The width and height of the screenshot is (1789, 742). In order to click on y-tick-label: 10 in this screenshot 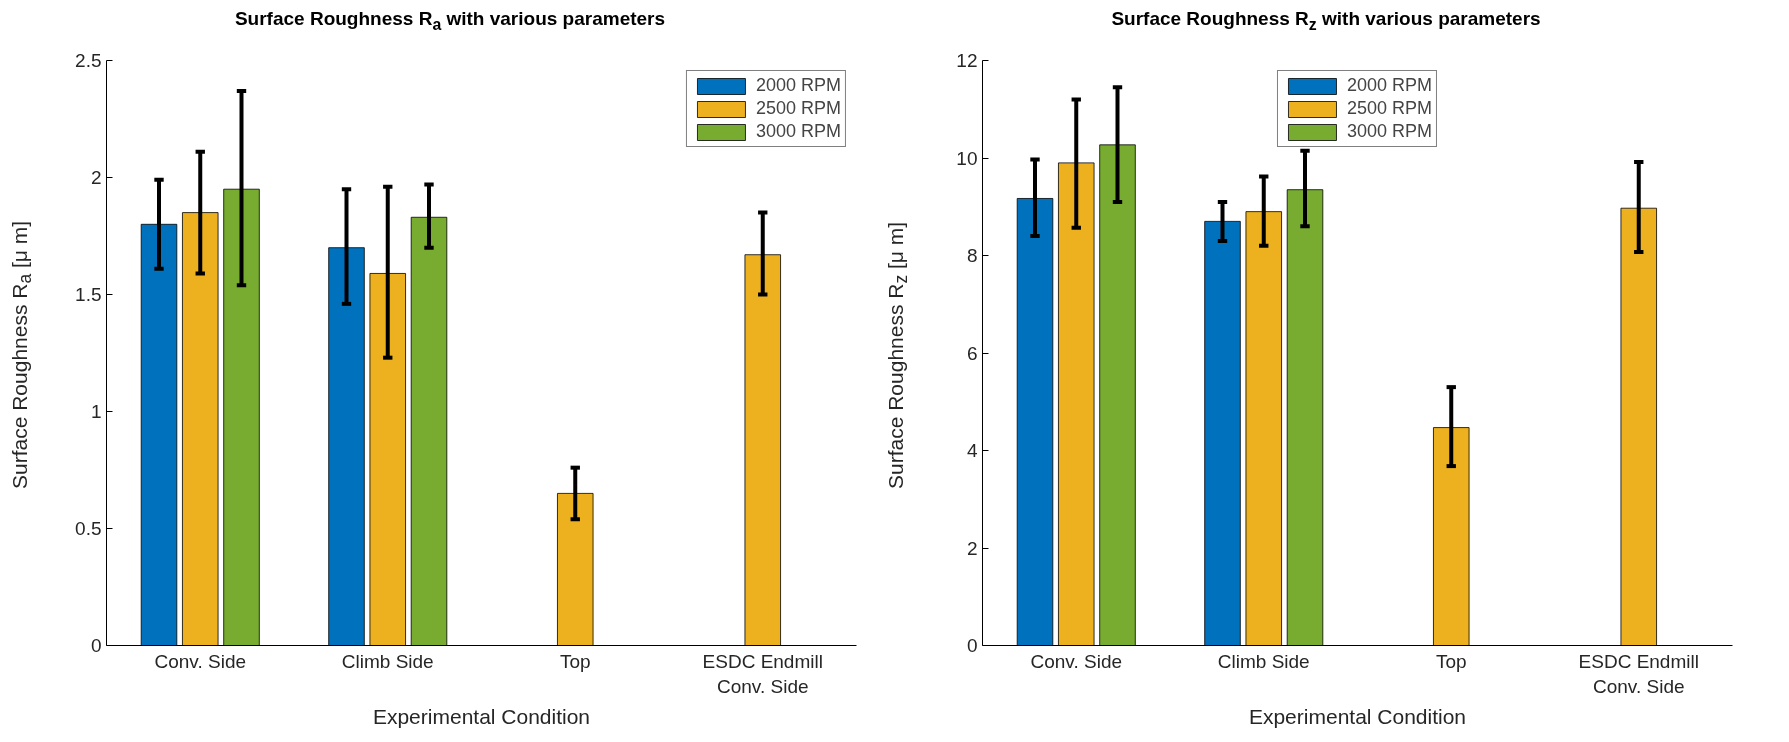, I will do `click(967, 158)`.